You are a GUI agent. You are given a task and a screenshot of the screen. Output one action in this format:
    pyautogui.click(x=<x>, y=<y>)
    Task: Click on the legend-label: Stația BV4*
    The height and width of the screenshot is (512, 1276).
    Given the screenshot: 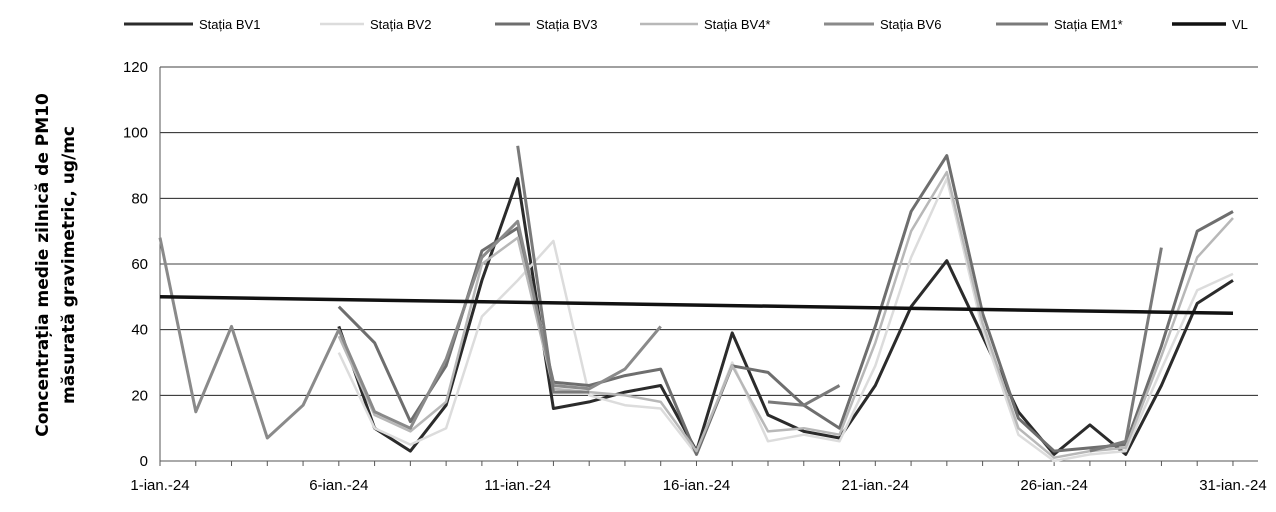 What is the action you would take?
    pyautogui.click(x=737, y=24)
    